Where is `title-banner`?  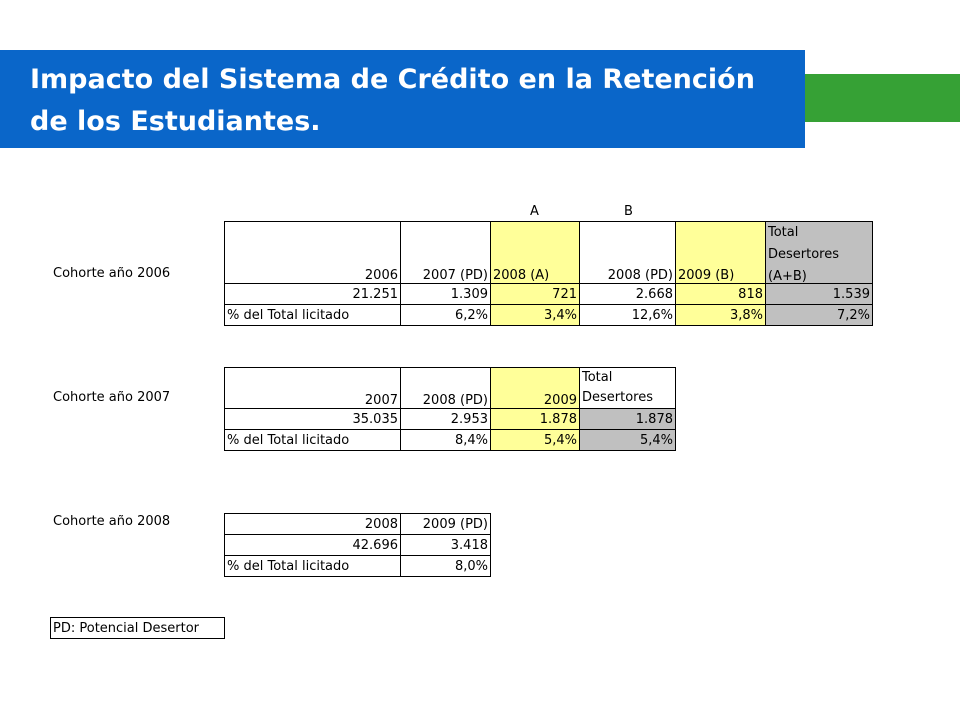
title-banner is located at coordinates (402, 99).